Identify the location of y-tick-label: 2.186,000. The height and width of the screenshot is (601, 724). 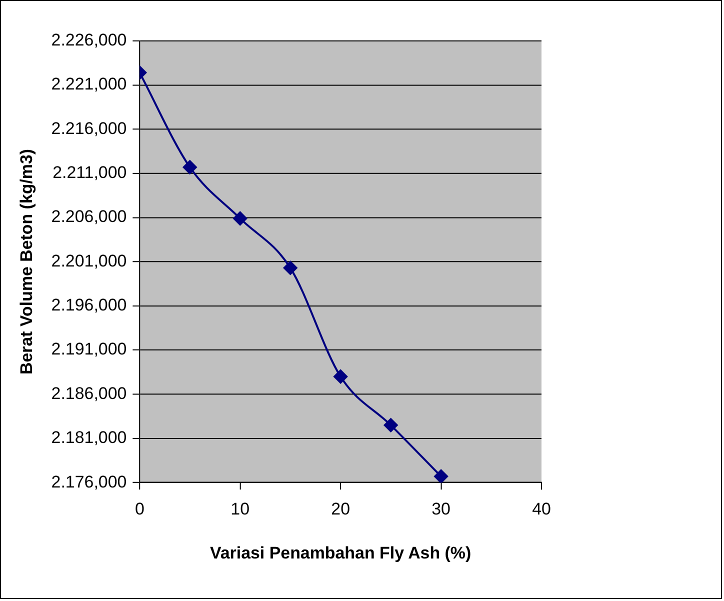
(89, 393).